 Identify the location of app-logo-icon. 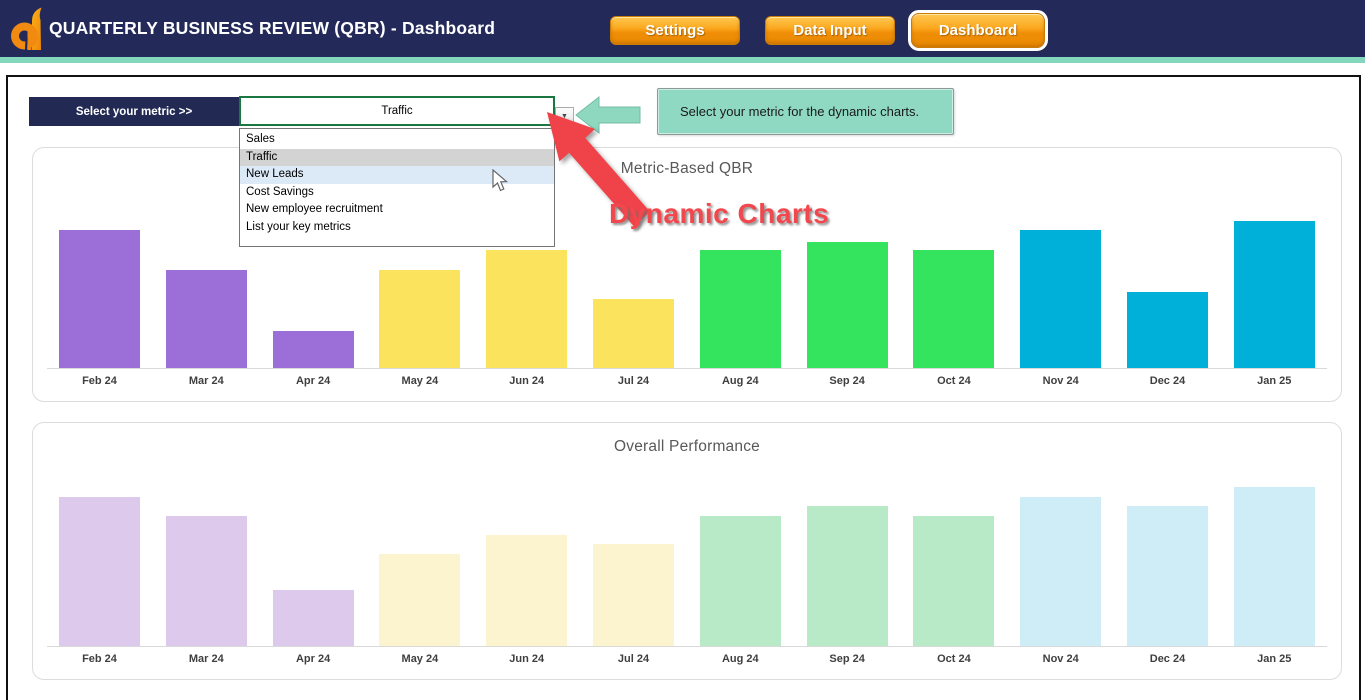
(26, 29).